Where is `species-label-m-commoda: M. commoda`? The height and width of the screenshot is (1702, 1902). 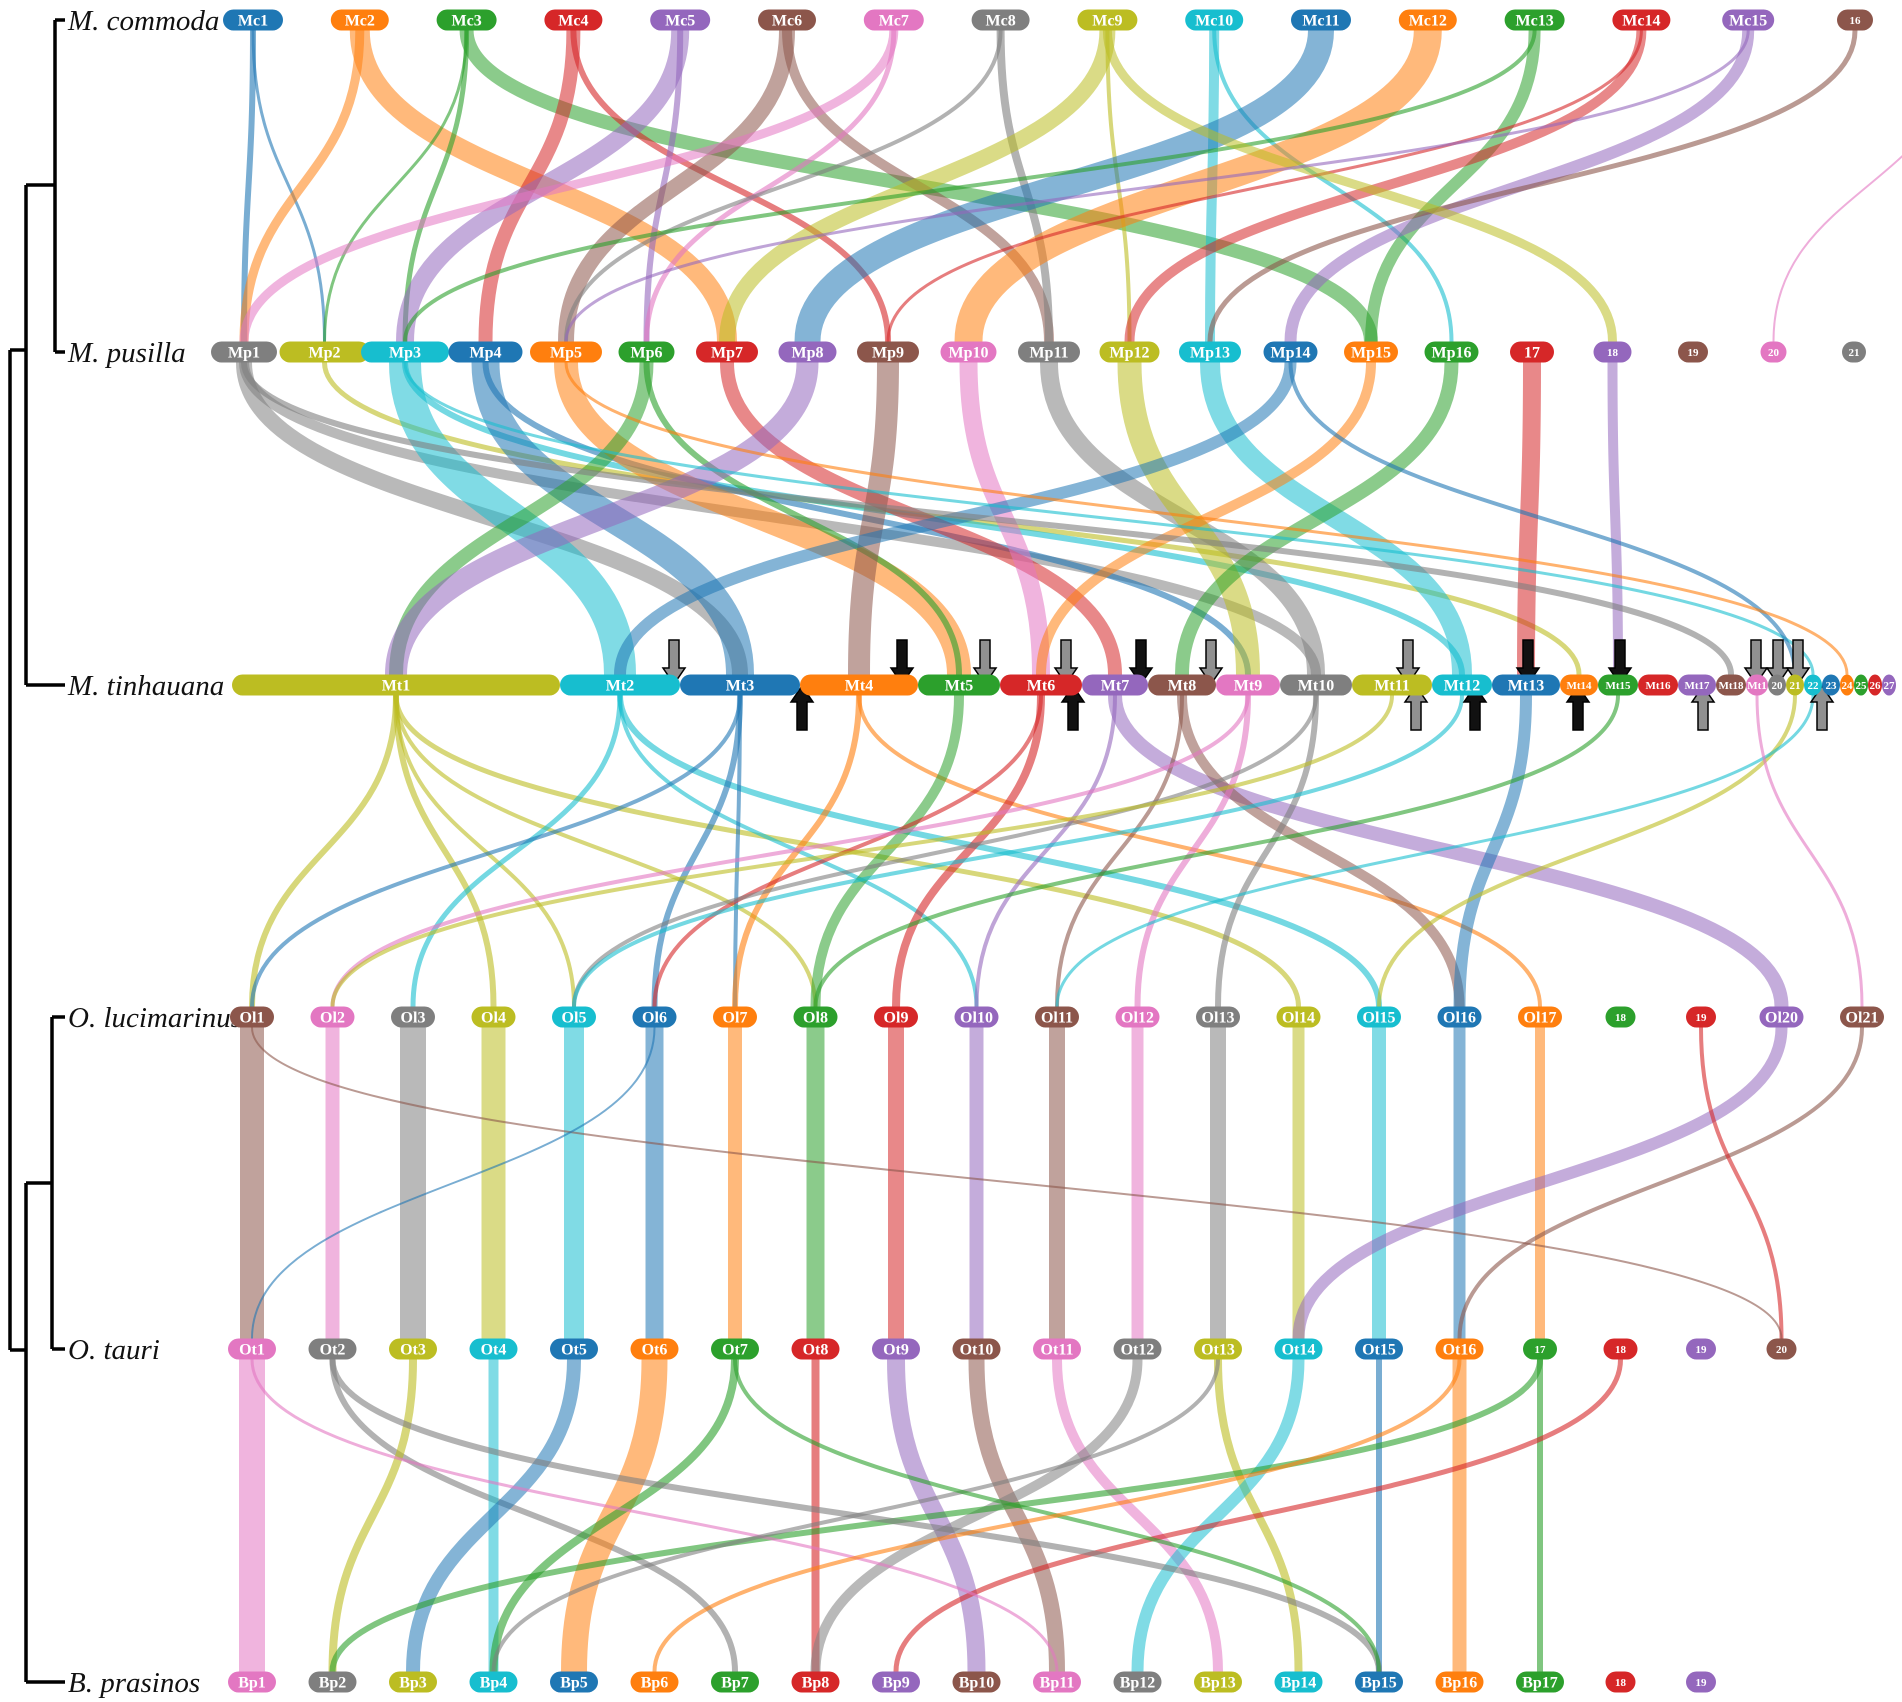
species-label-m-commoda: M. commoda is located at coordinates (143, 21).